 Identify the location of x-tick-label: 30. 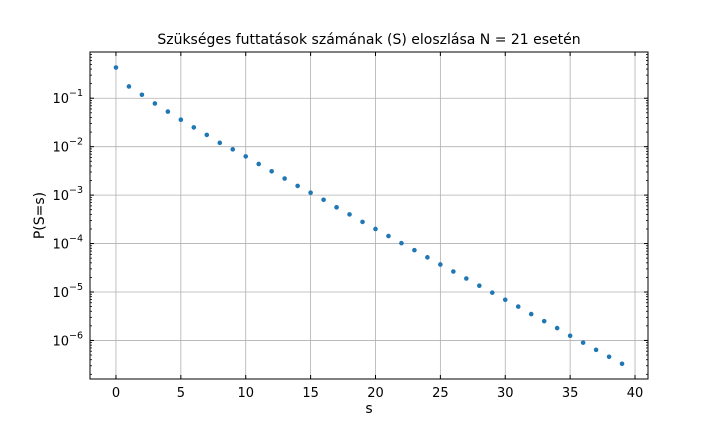
(505, 393).